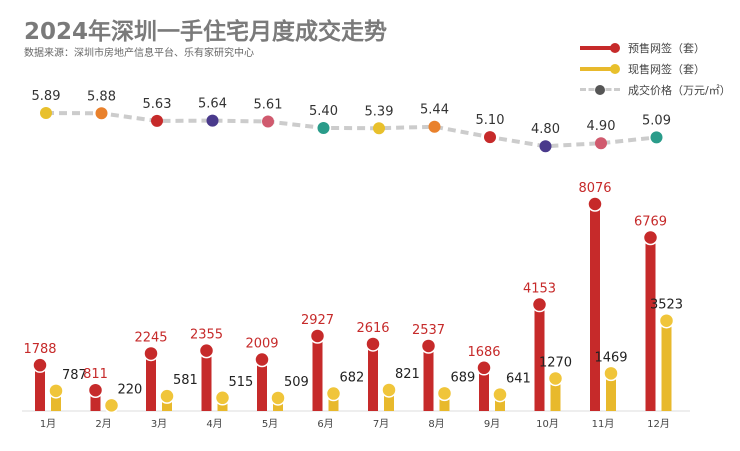 This screenshot has width=740, height=451. Describe the element at coordinates (428, 330) in the screenshot. I see `presale-value-label: 2537` at that location.